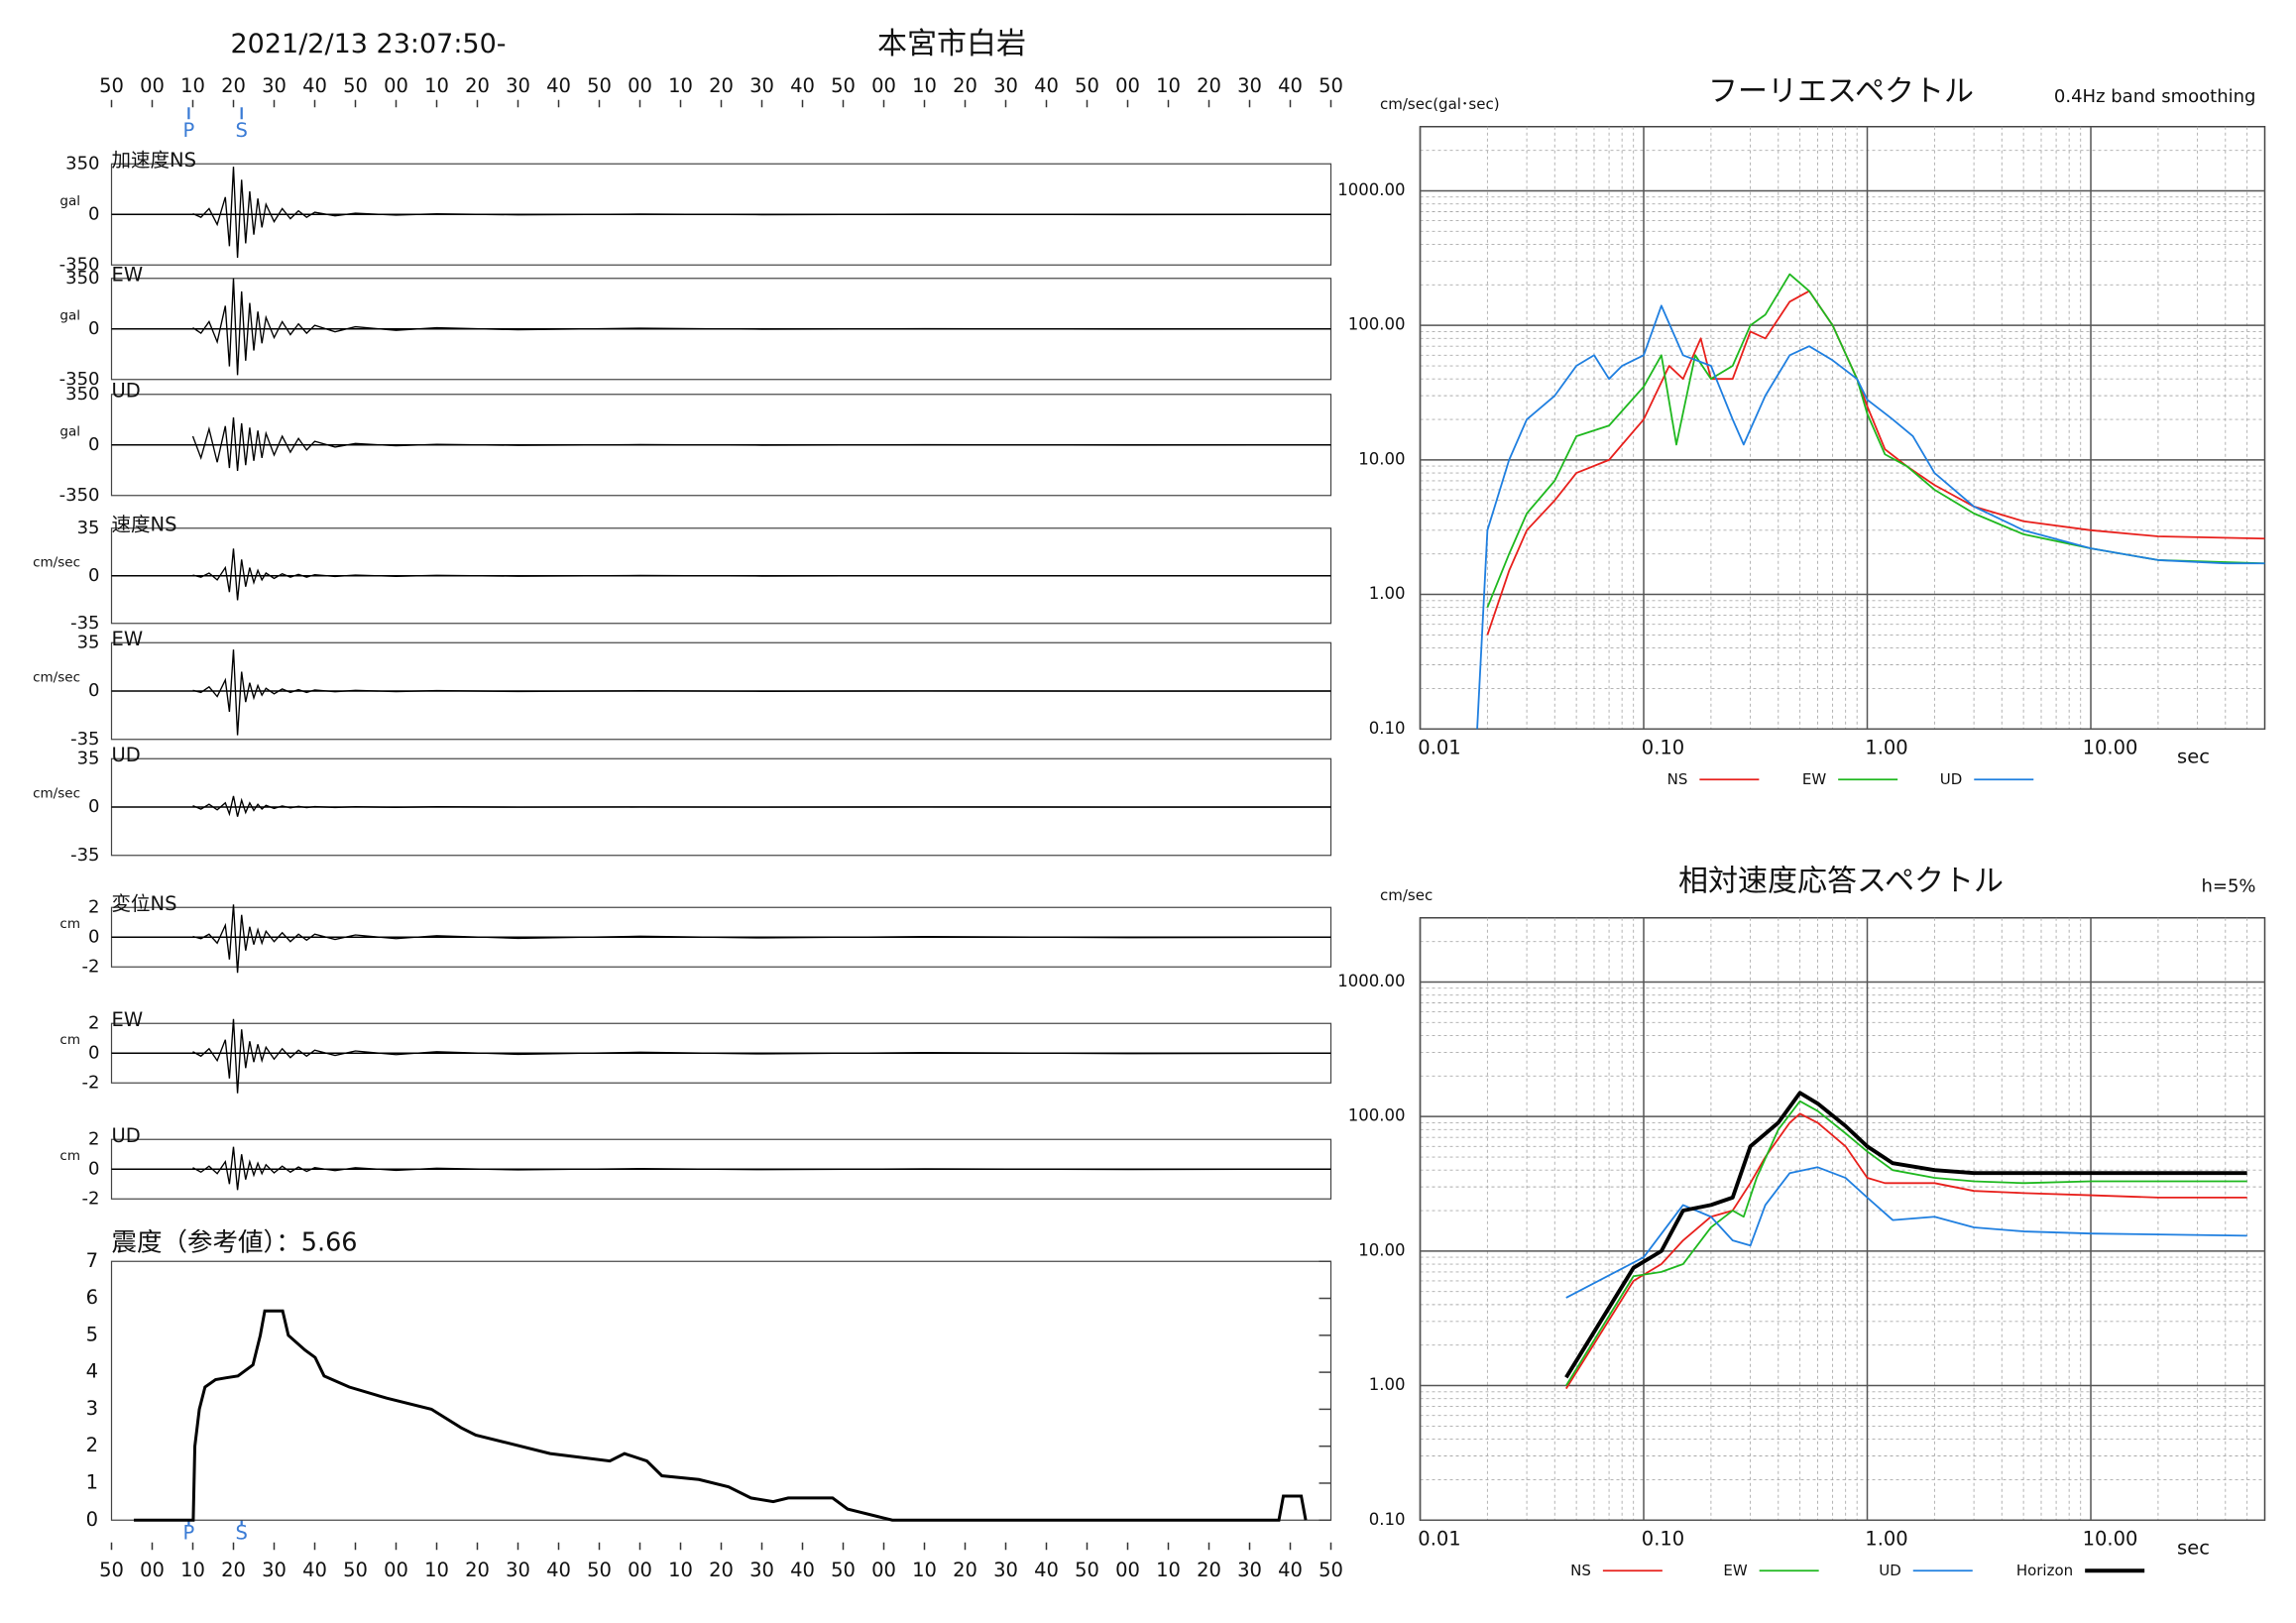 The width and height of the screenshot is (2296, 1623). Describe the element at coordinates (2155, 96) in the screenshot. I see `chart-subtitle: 0.4Hz band smoothing` at that location.